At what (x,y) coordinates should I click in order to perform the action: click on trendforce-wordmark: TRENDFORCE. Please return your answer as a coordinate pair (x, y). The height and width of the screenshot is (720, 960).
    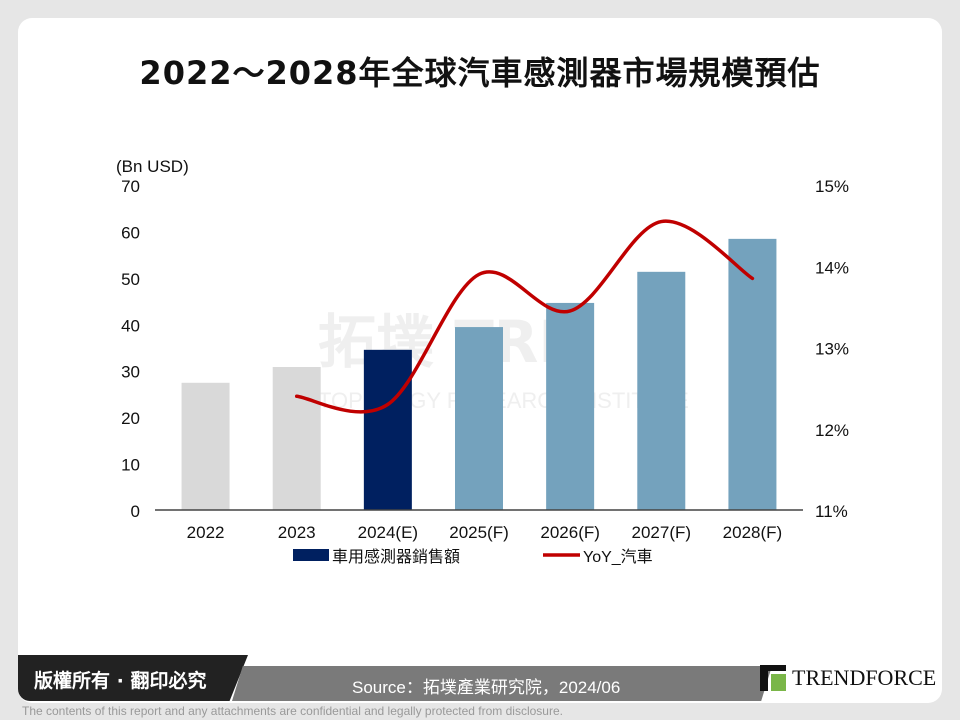
    Looking at the image, I should click on (864, 677).